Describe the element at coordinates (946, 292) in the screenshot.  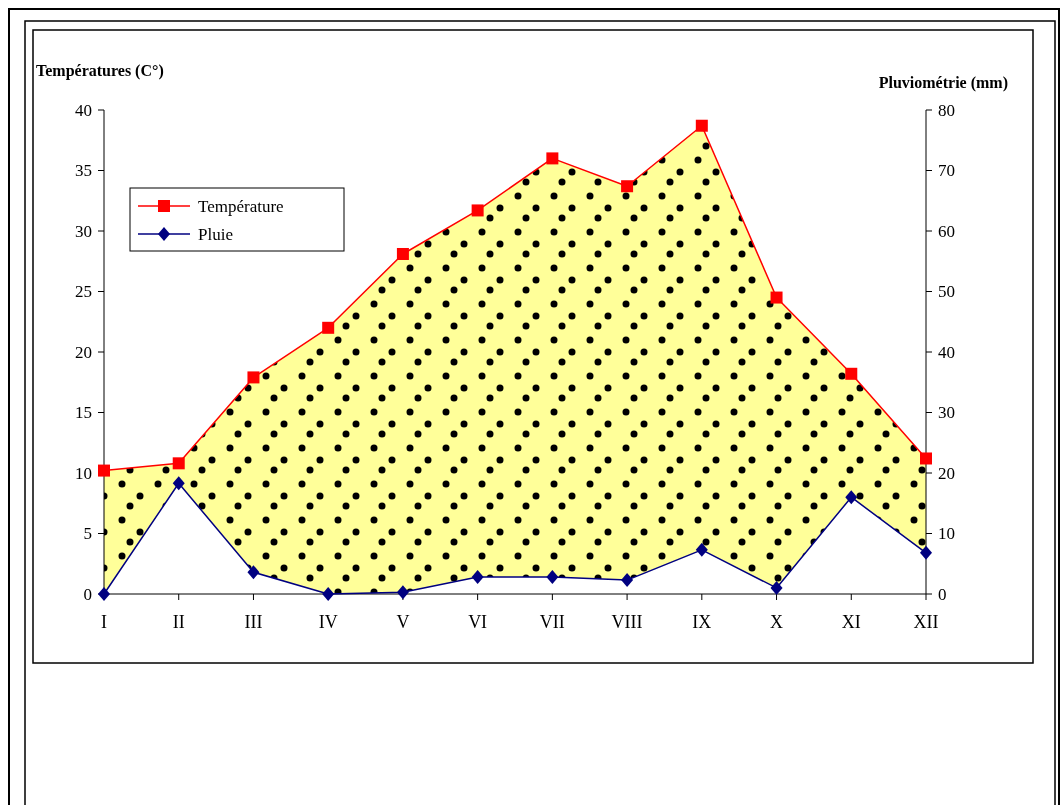
I see `y2-tick-label: 50` at that location.